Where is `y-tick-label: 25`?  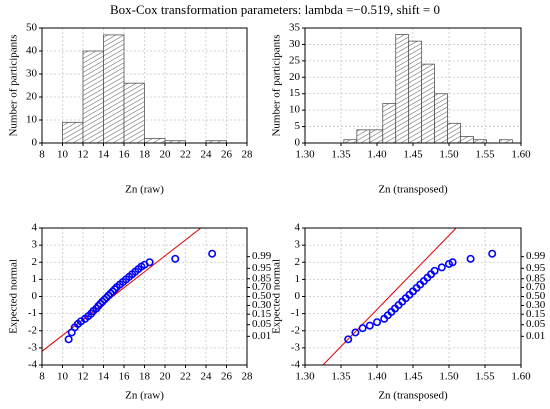 y-tick-label: 25 is located at coordinates (295, 60).